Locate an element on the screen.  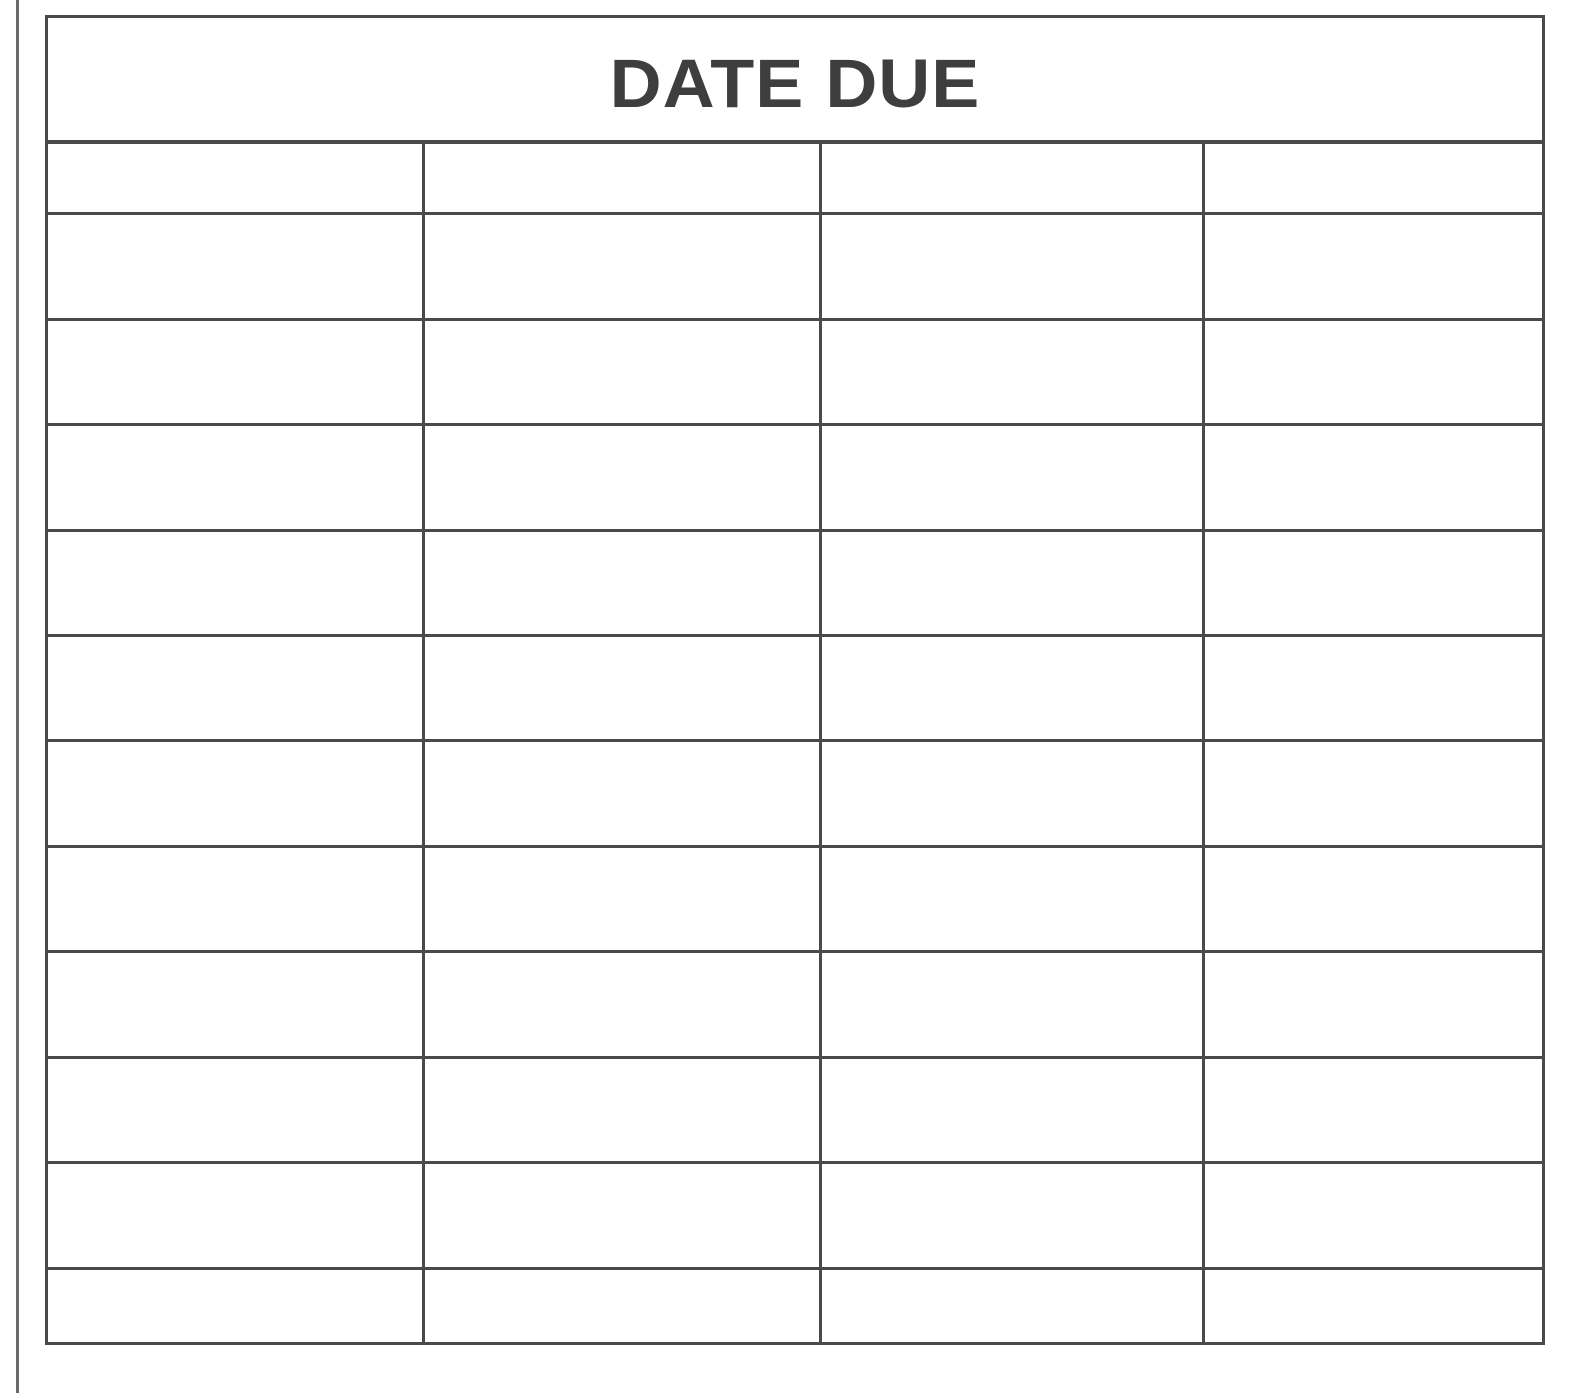
page-edge-line is located at coordinates (17, 696).